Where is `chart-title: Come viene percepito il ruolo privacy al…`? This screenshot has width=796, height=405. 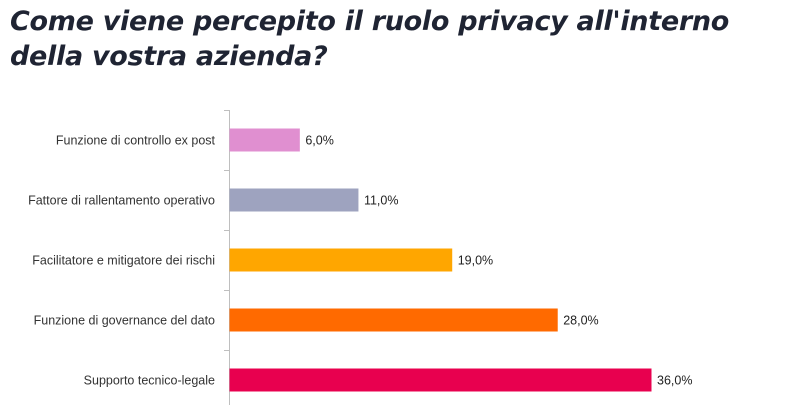 chart-title: Come viene percepito il ruolo privacy al… is located at coordinates (370, 39).